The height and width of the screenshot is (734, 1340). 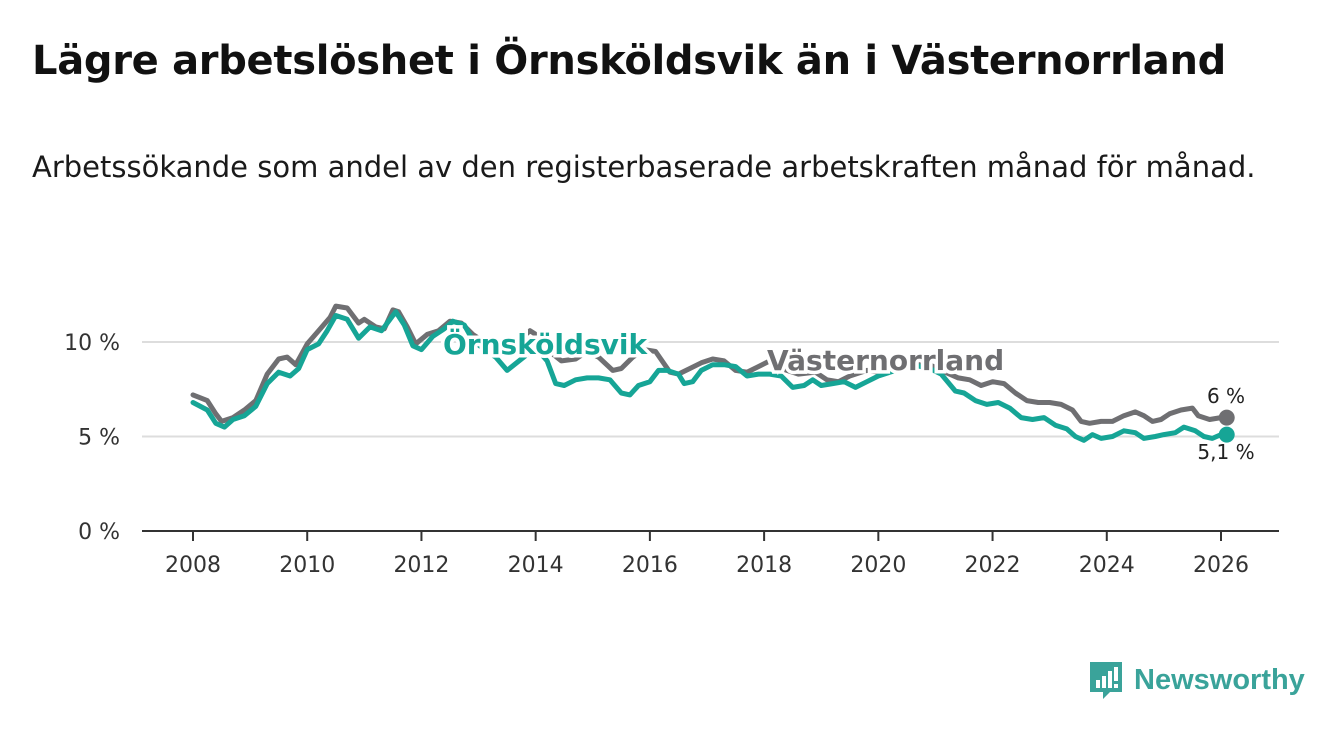 I want to click on end-dot-ornskoldsvik, so click(x=1226, y=434).